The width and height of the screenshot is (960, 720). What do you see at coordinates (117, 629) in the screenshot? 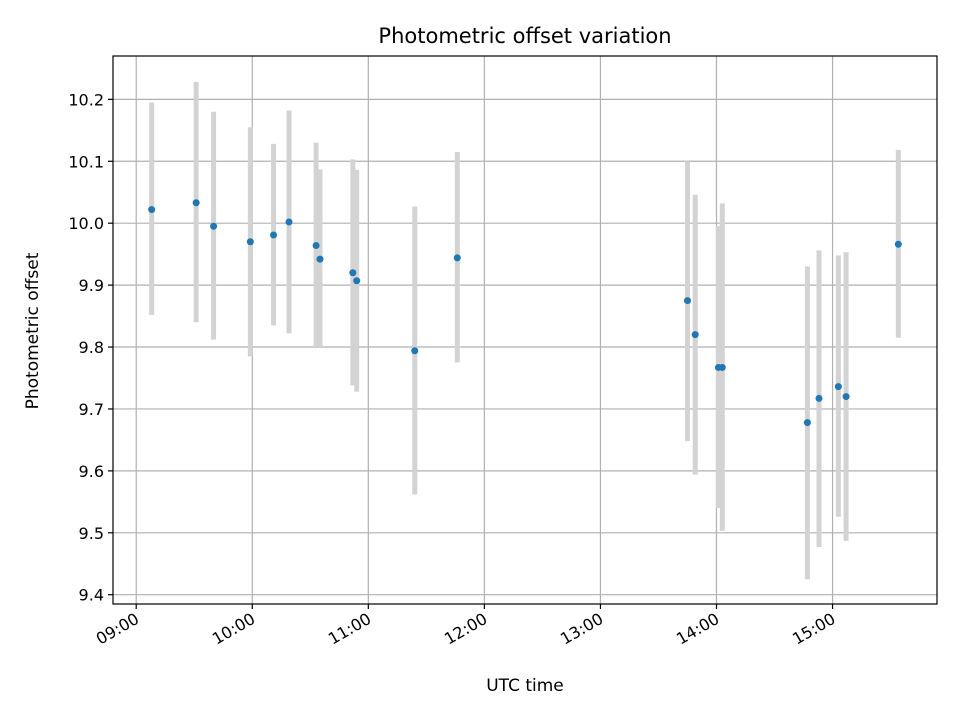
I see `x-tick-label: 09:00` at bounding box center [117, 629].